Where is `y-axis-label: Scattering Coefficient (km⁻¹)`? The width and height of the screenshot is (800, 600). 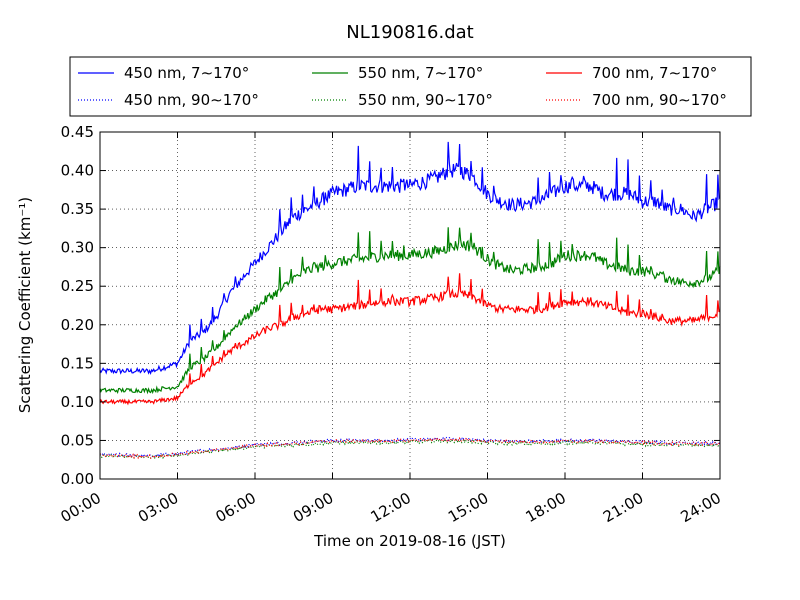
y-axis-label: Scattering Coefficient (km⁻¹) is located at coordinates (25, 305).